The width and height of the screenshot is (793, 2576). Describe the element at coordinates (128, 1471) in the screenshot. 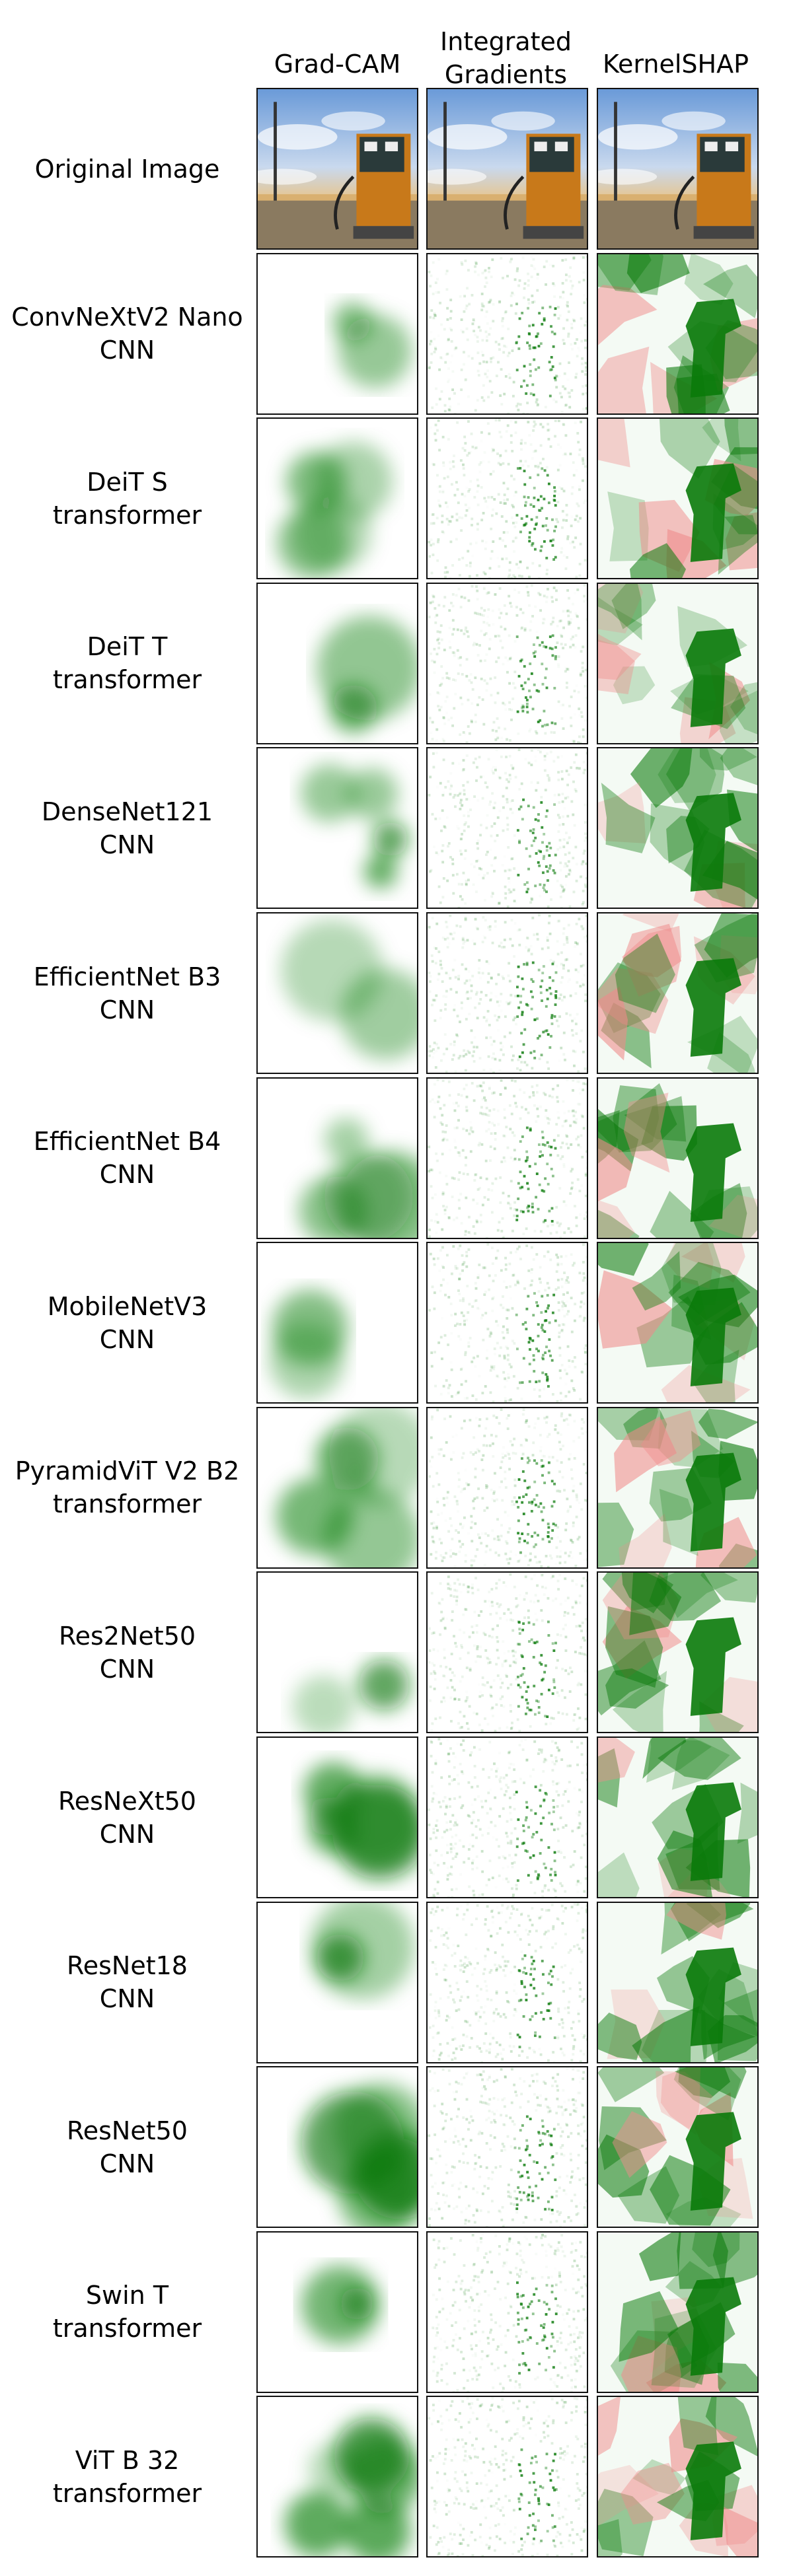

I see `model-name: PyramidViT V2 B2` at that location.